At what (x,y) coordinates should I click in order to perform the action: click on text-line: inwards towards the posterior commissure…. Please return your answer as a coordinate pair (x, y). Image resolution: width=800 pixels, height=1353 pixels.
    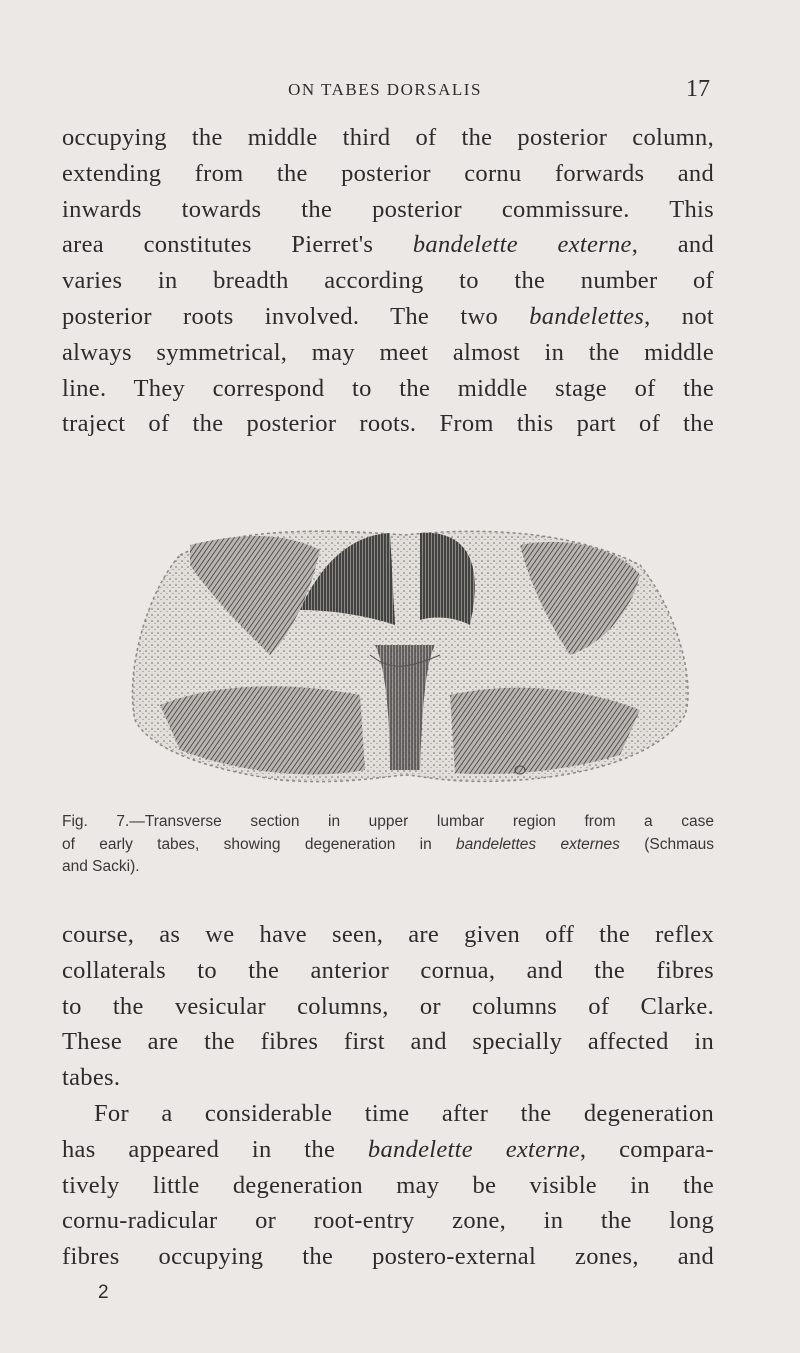
    Looking at the image, I should click on (388, 210).